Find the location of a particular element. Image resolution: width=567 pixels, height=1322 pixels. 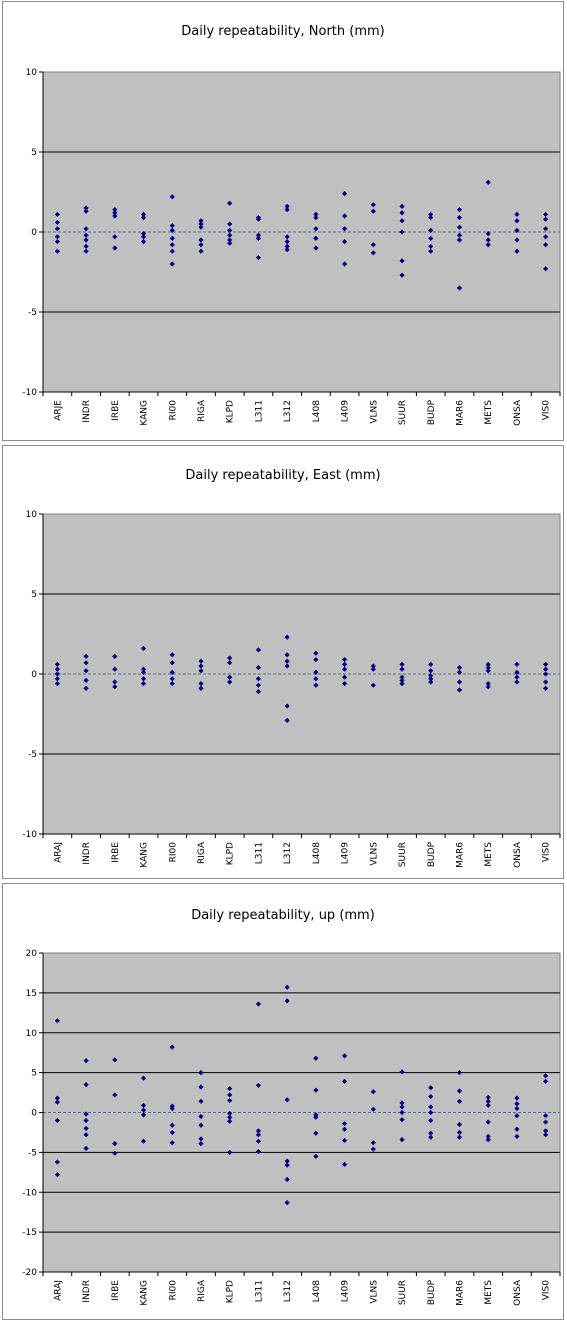

up-xtick-label: SUUR is located at coordinates (403, 1292).